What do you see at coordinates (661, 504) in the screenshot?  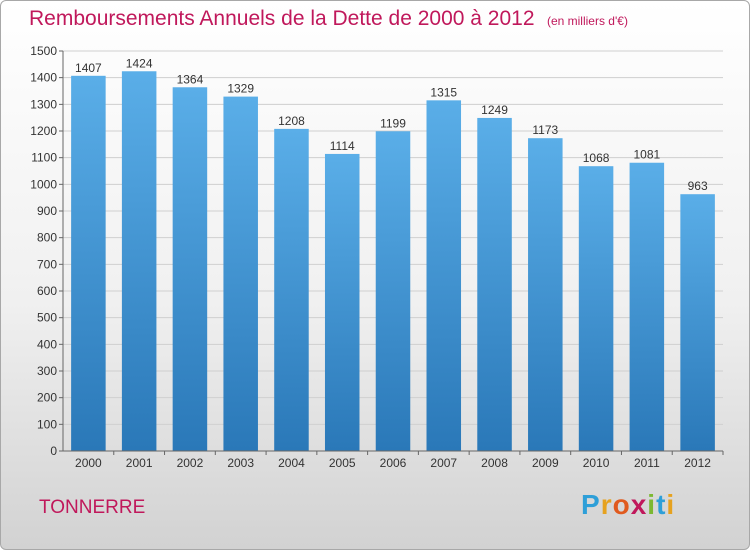 I see `logo-letter: t` at bounding box center [661, 504].